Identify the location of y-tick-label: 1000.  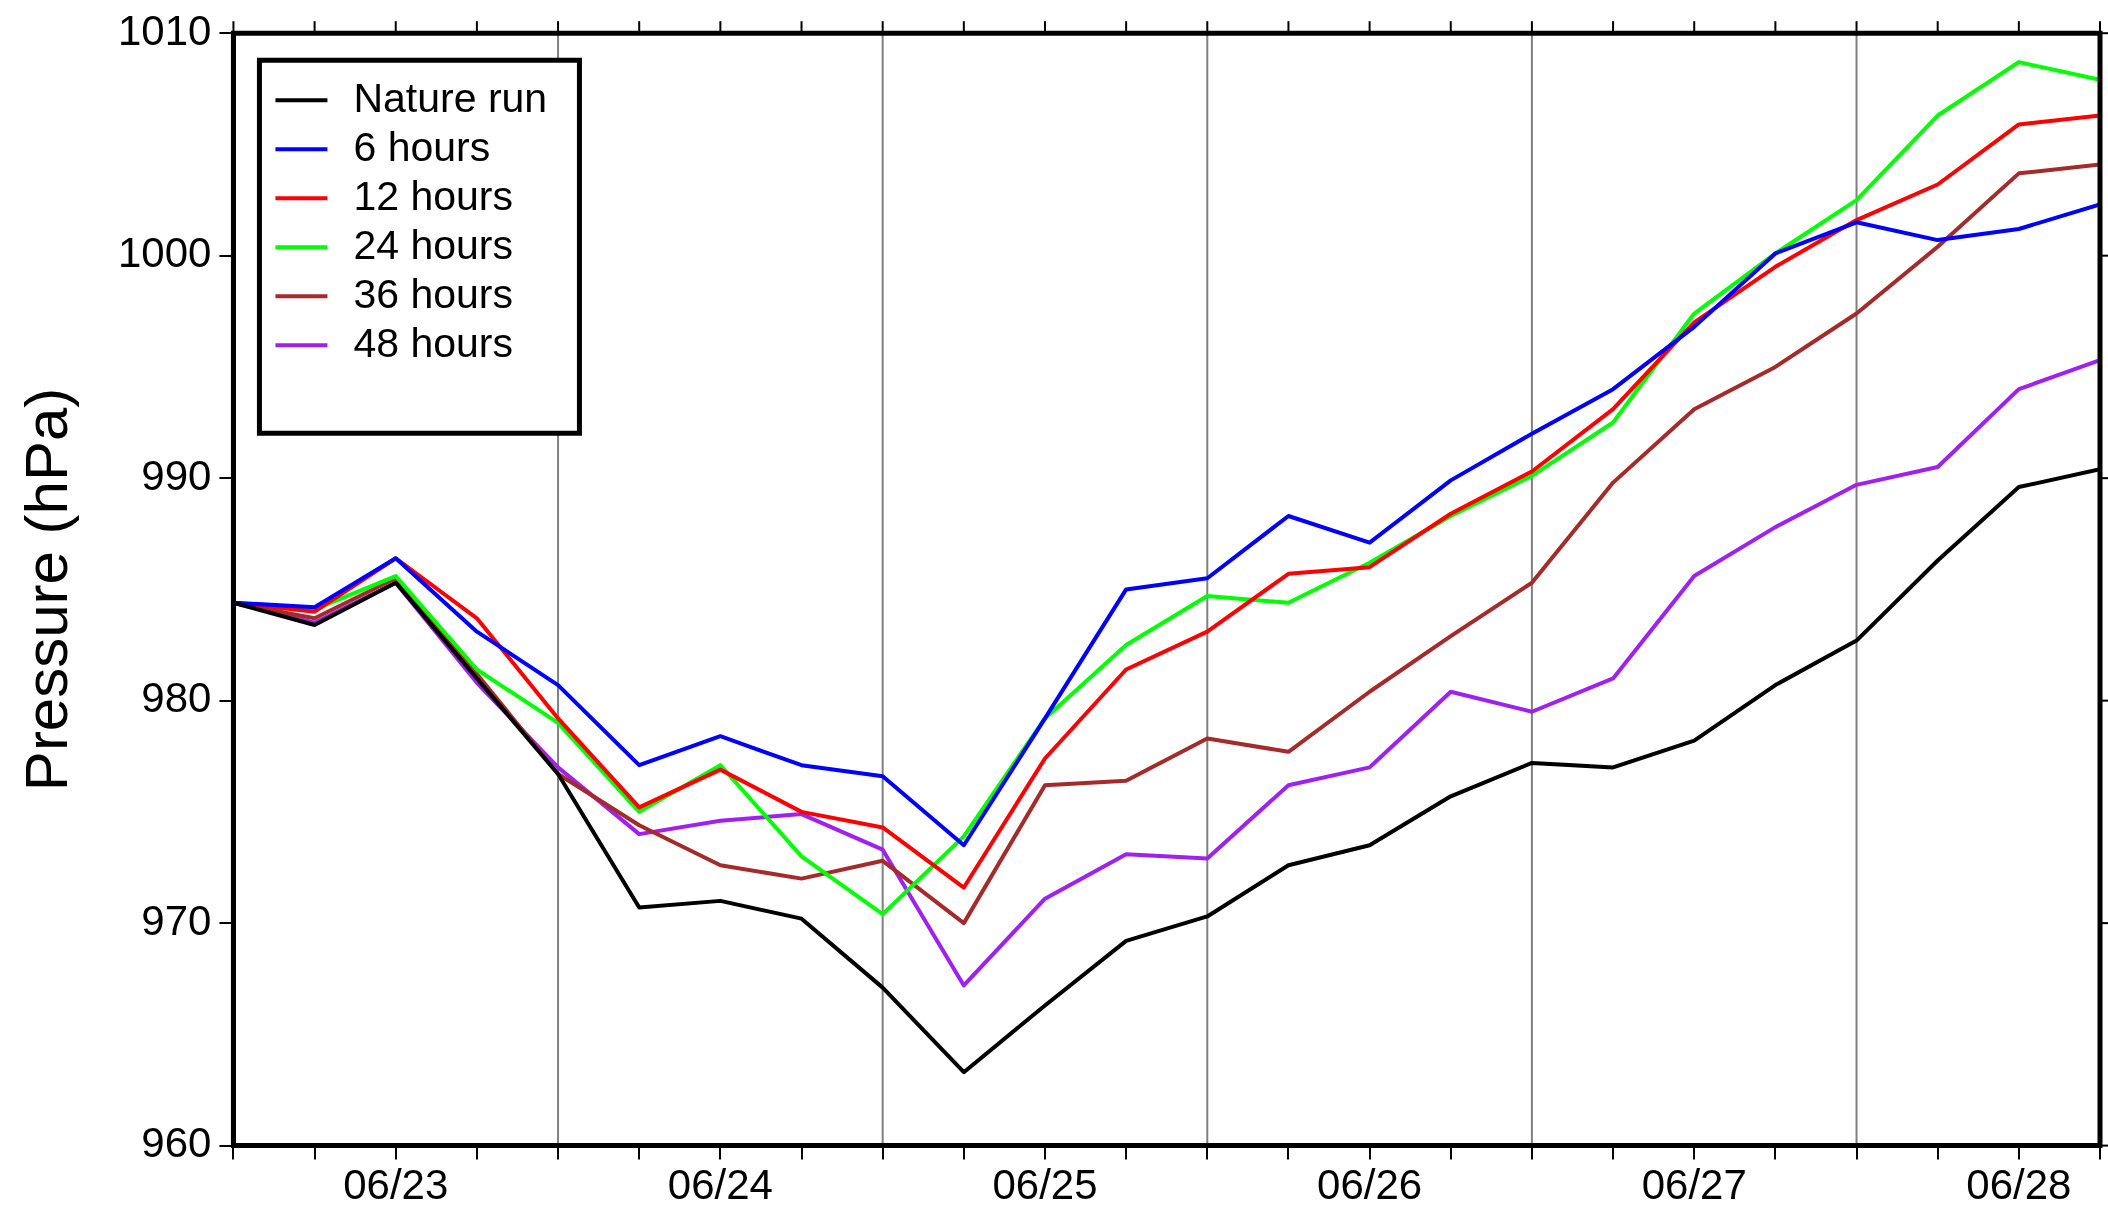
(165, 253).